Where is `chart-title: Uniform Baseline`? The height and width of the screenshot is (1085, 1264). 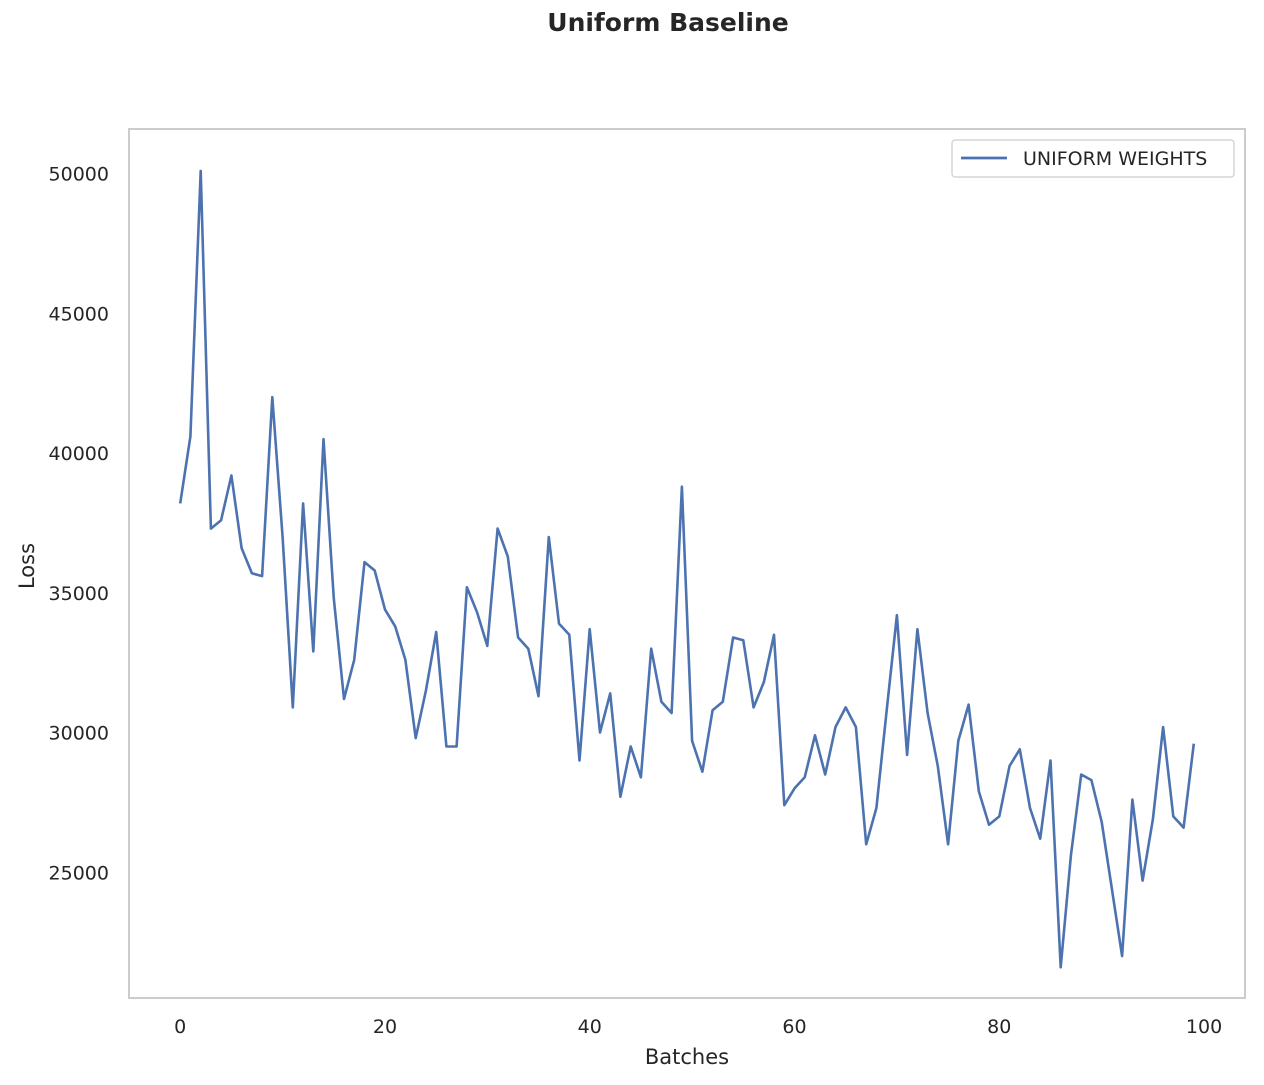 chart-title: Uniform Baseline is located at coordinates (668, 22).